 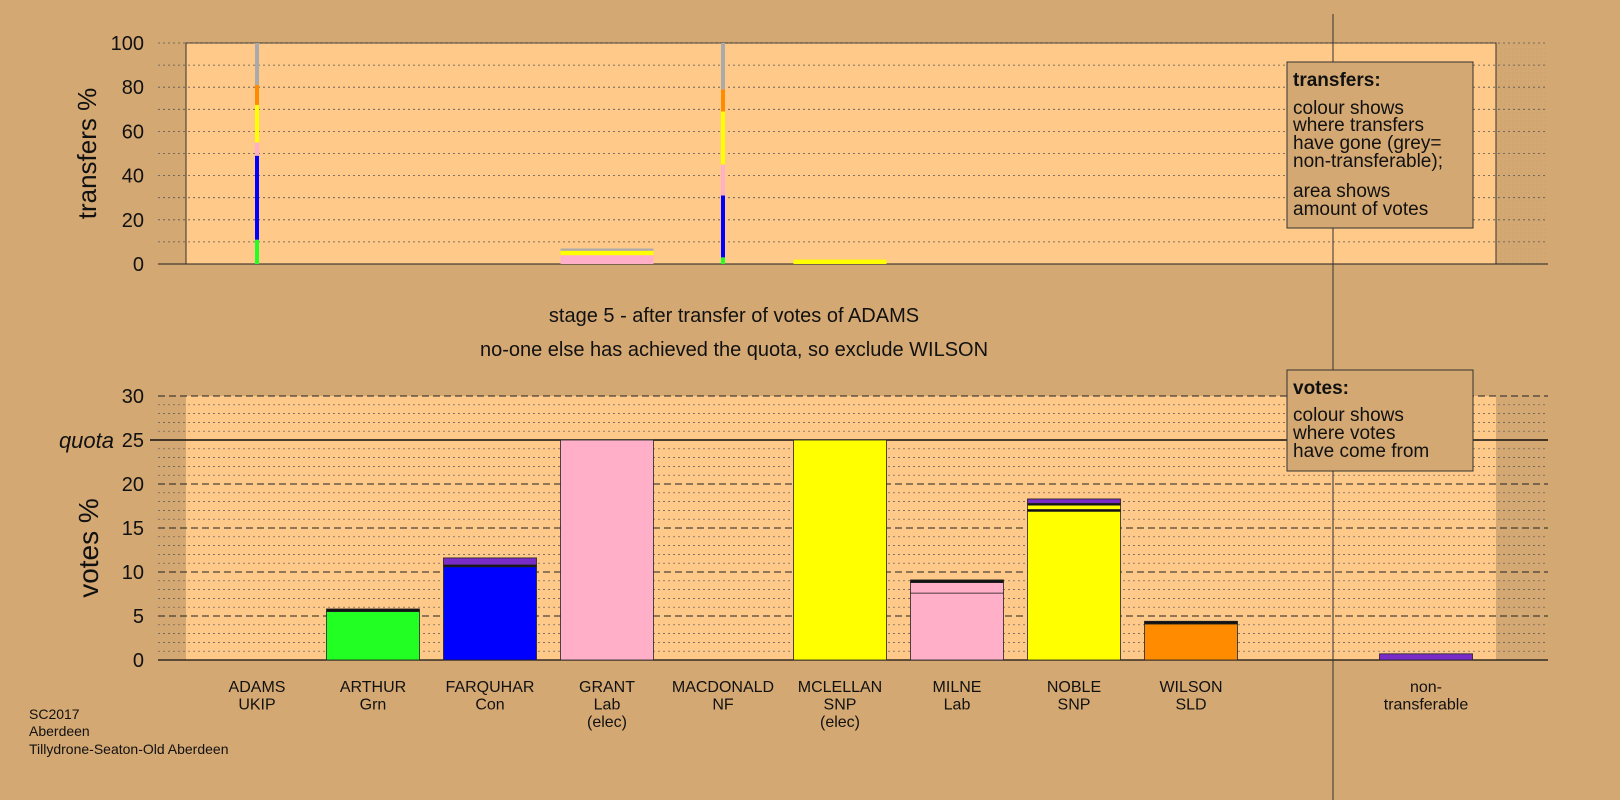 I want to click on footer-council: Aberdeen, so click(x=59, y=731).